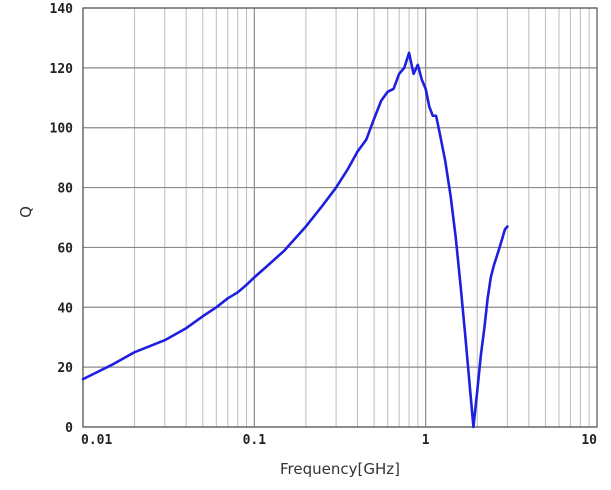  Describe the element at coordinates (65, 248) in the screenshot. I see `y-tick-label: 60` at that location.